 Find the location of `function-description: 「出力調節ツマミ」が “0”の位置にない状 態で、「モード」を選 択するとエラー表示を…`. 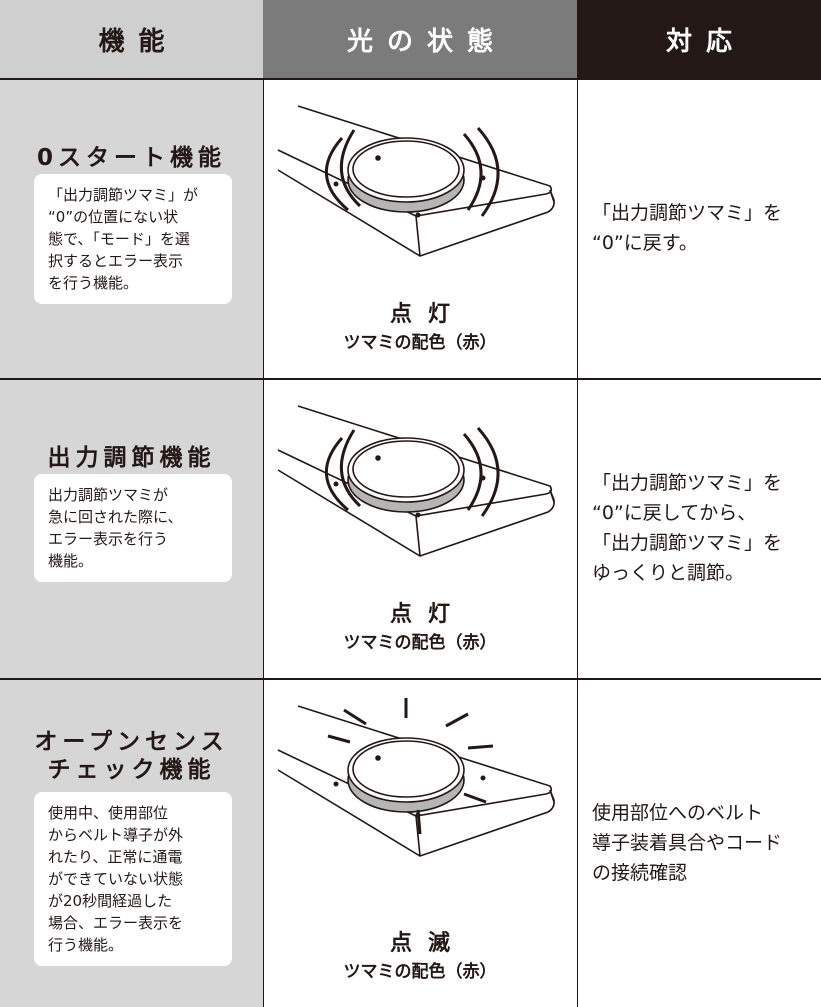

function-description: 「出力調節ツマミ」が “0”の位置にない状 態で、「モード」を選 択するとエラー表示を… is located at coordinates (133, 239).